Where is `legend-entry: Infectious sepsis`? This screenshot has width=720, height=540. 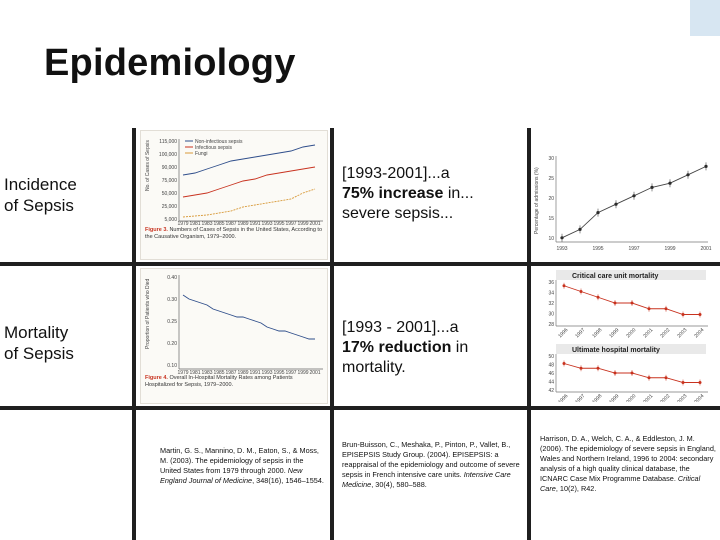
legend-entry: Infectious sepsis is located at coordinates (213, 148).